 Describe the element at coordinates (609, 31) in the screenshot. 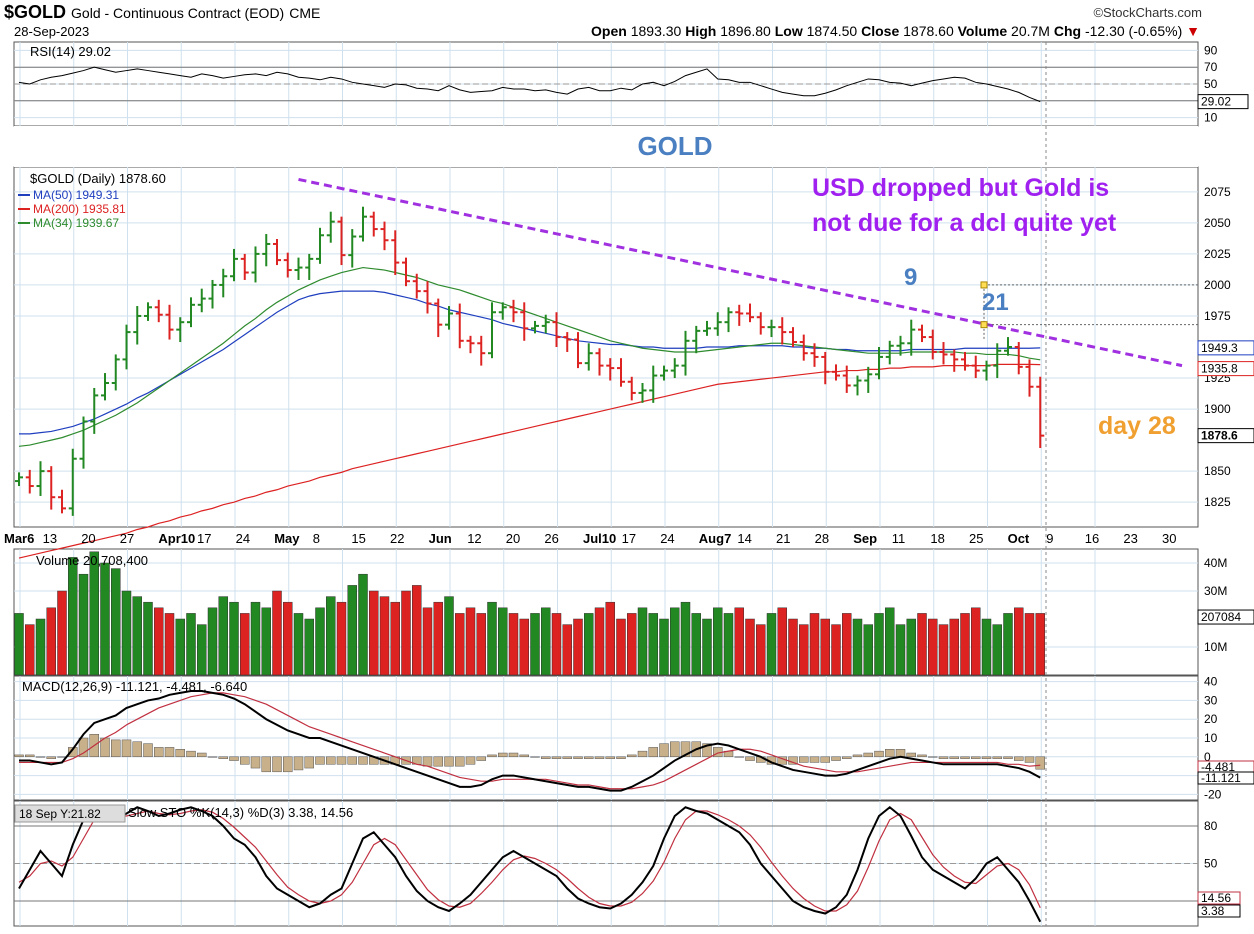

I see `open-label: Open` at that location.